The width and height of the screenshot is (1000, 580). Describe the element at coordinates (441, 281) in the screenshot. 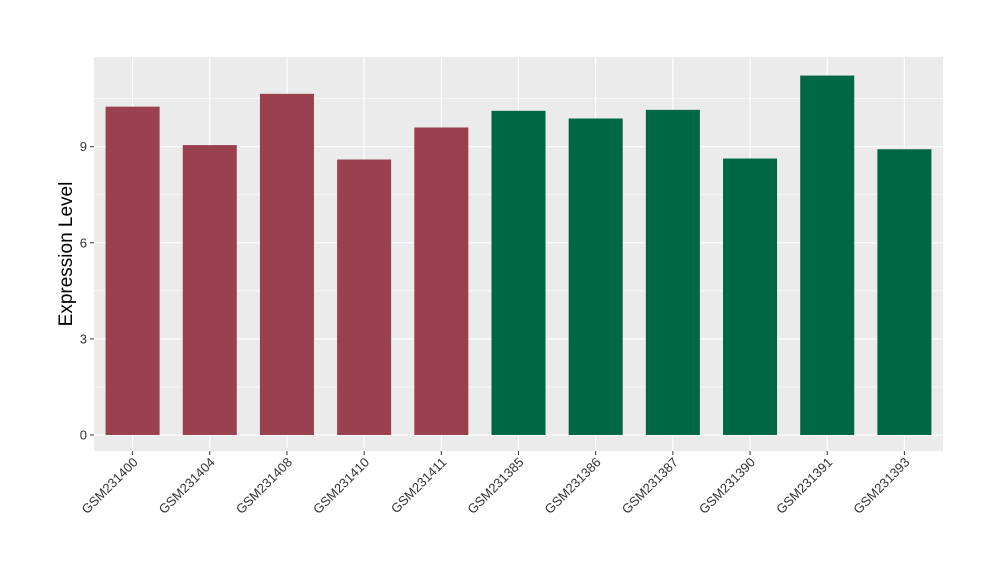

I see `bar-GSM231411` at that location.